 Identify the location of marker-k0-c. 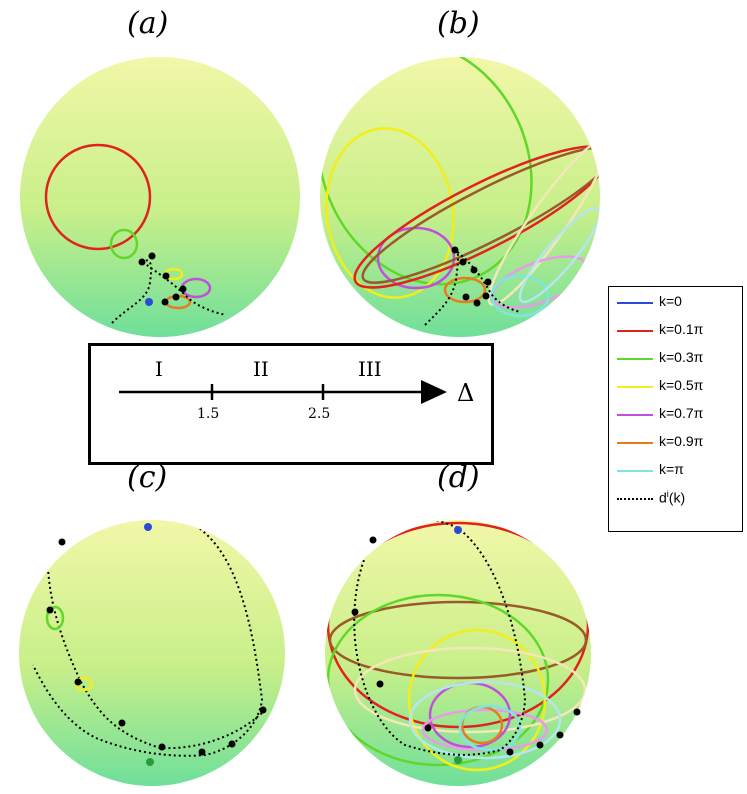
(148, 527).